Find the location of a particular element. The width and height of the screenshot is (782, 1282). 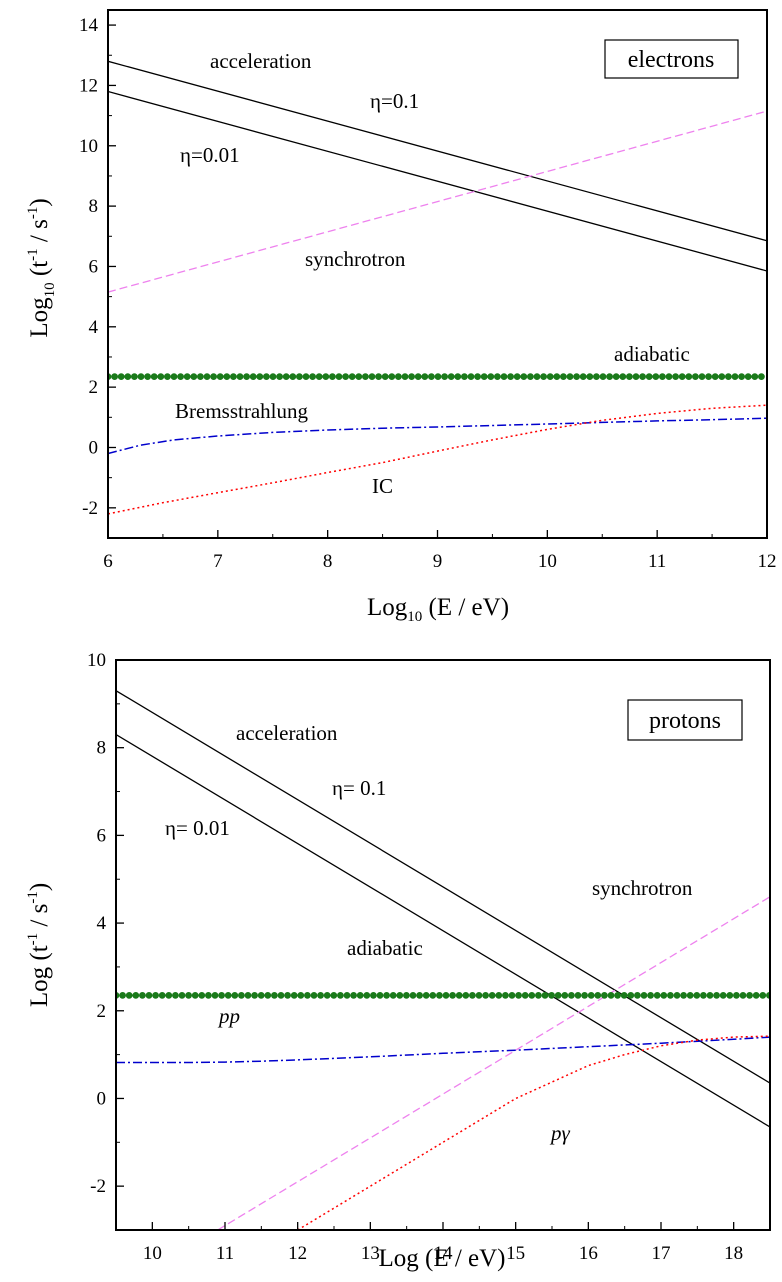

protons-pgamma-label: pγ is located at coordinates (560, 1133).